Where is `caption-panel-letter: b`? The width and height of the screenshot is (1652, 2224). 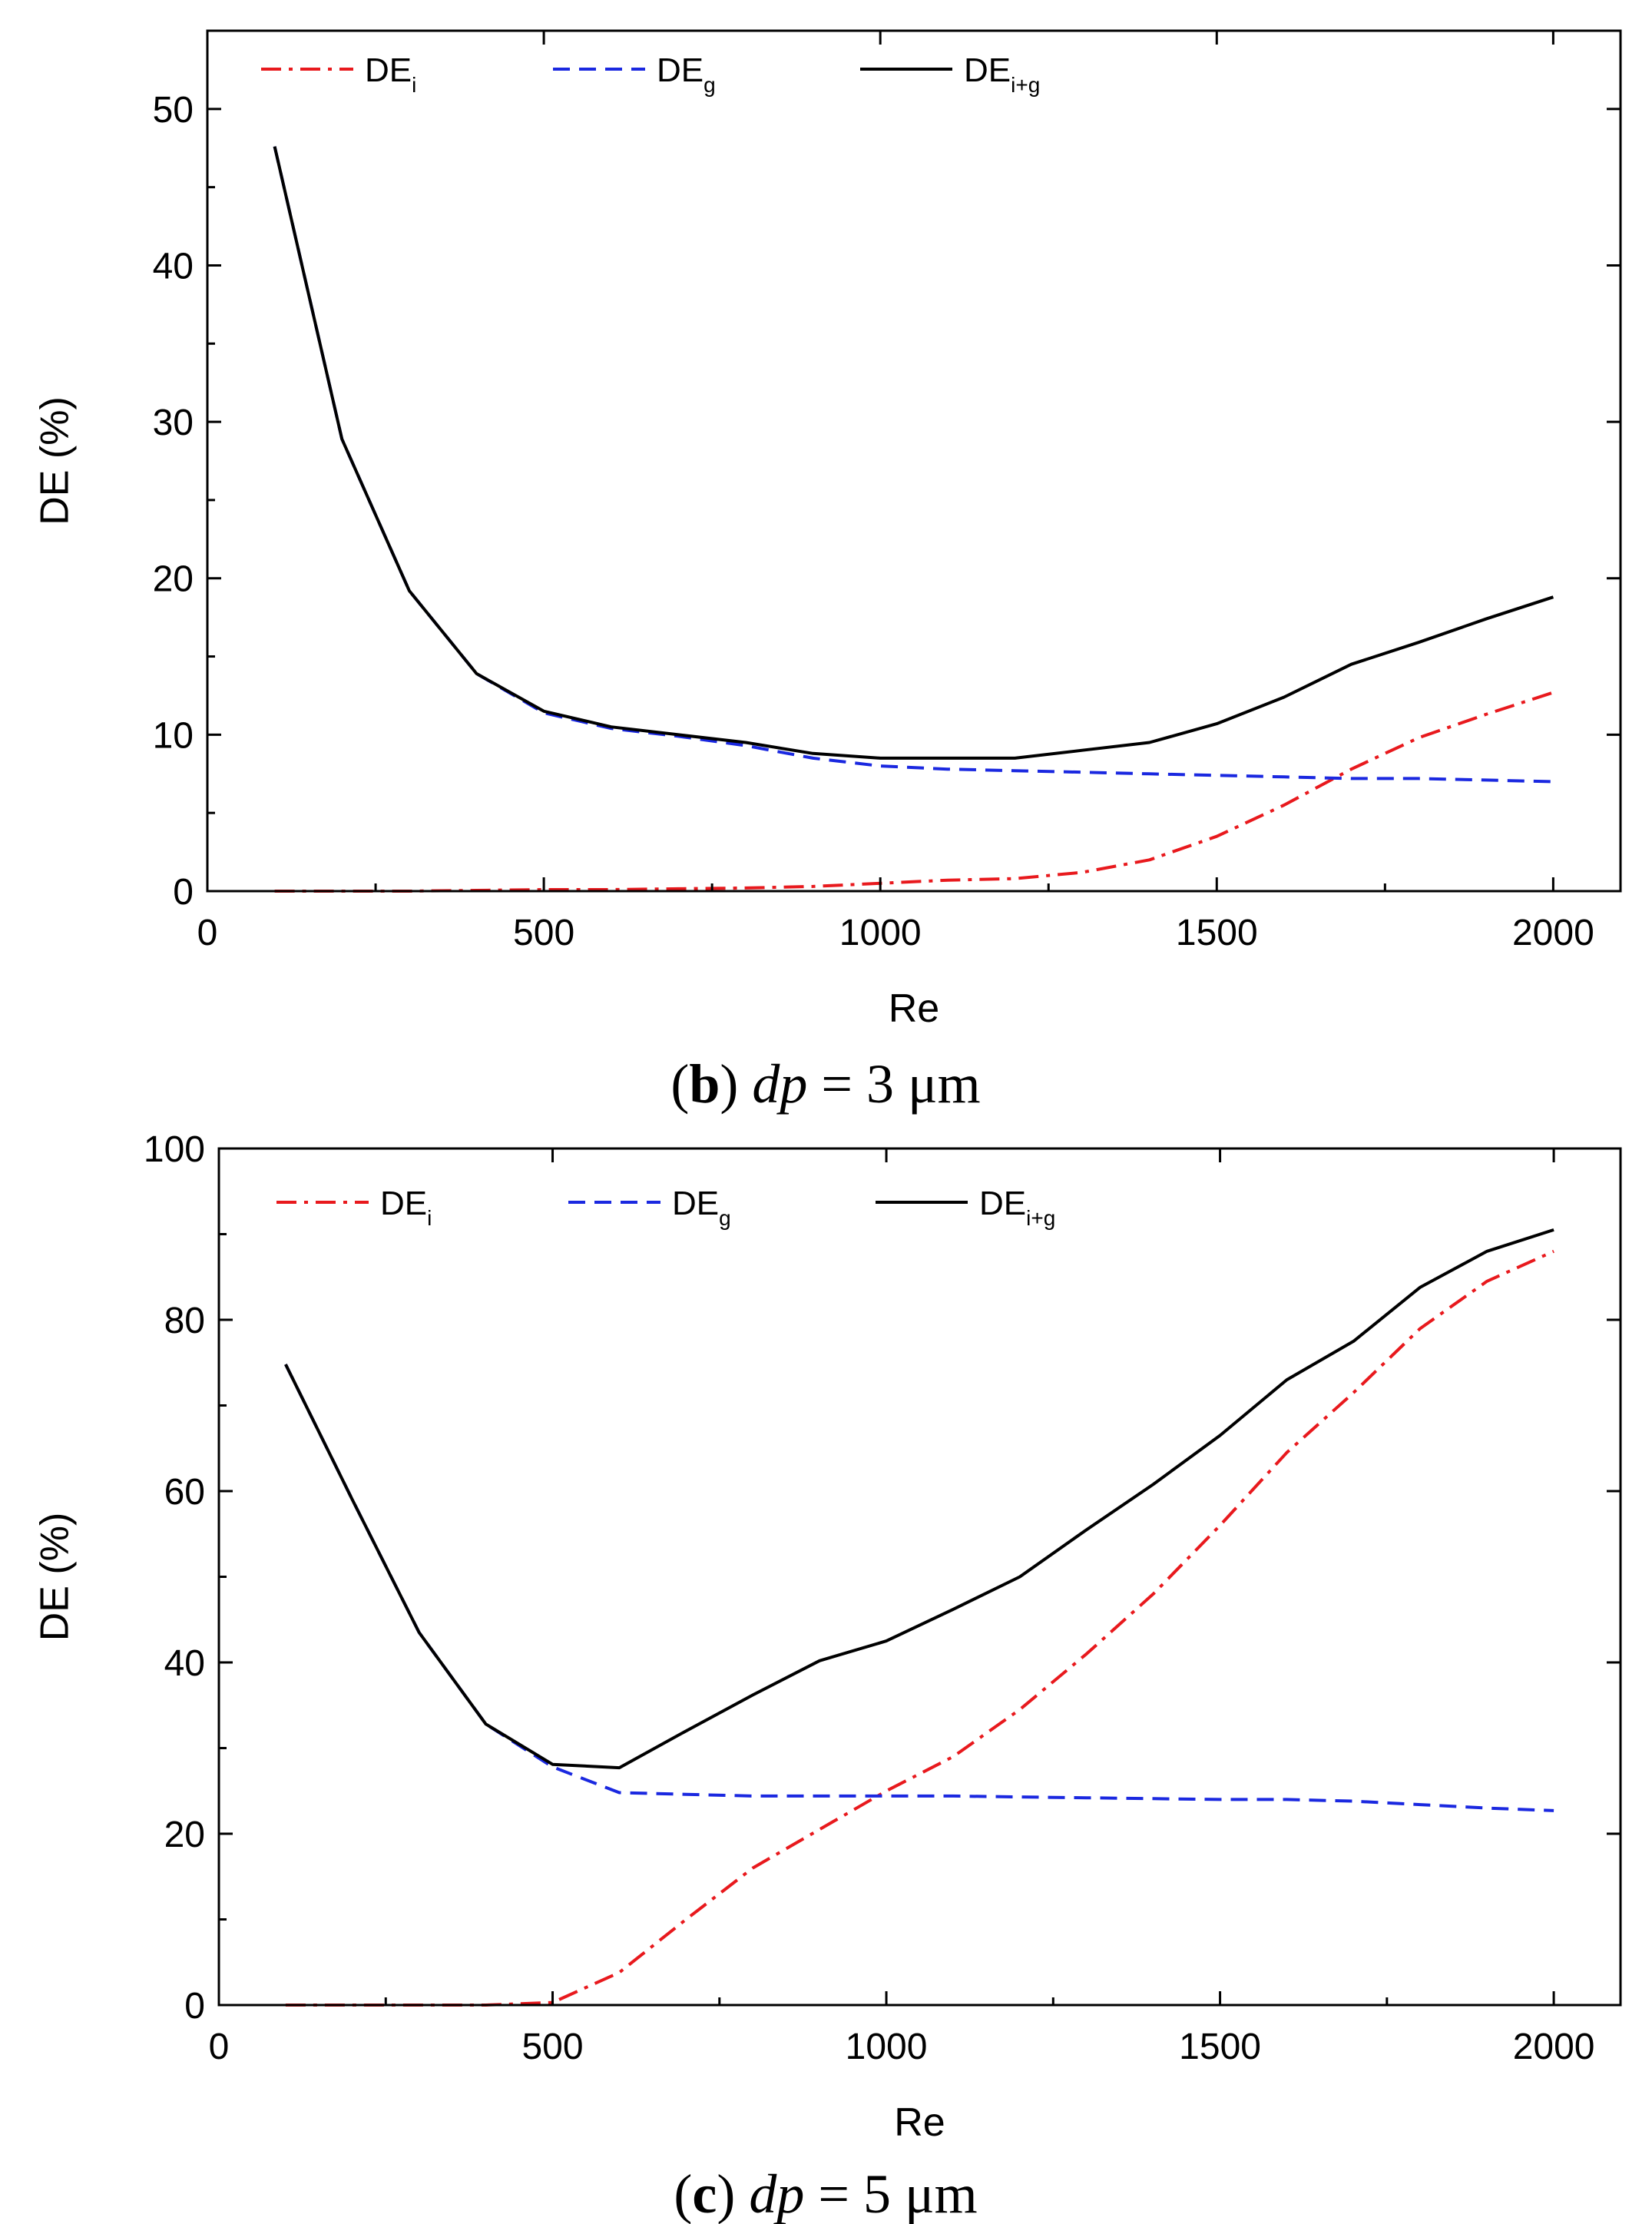
caption-panel-letter: b is located at coordinates (704, 1084).